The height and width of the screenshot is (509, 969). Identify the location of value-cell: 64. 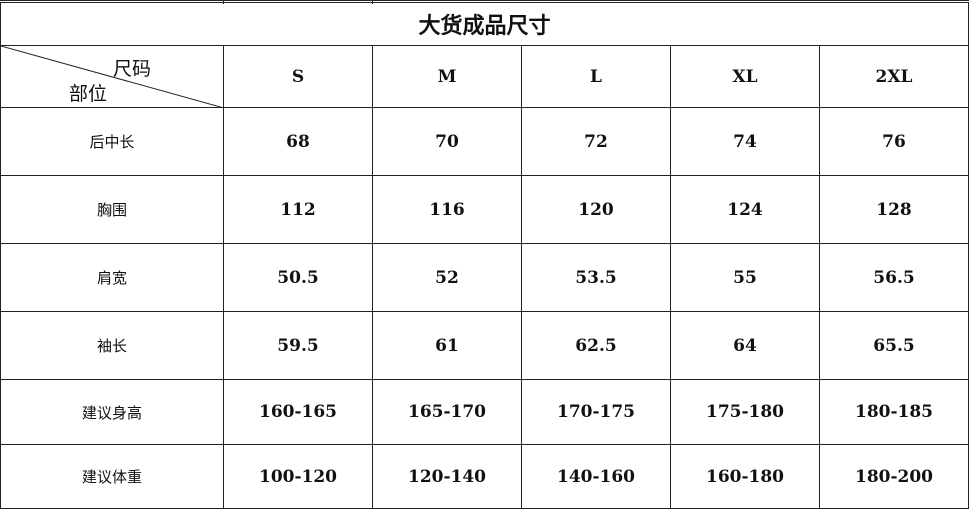
(745, 345).